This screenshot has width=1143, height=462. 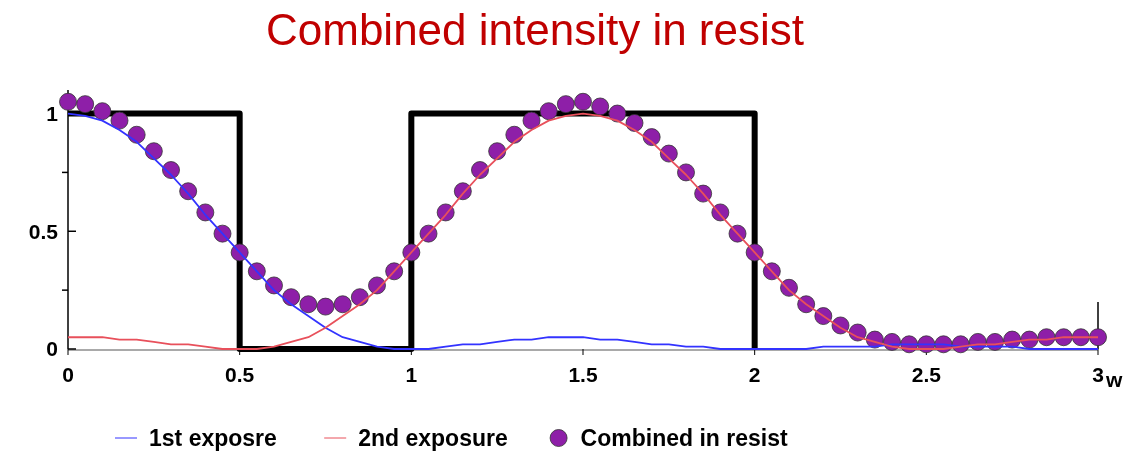 I want to click on x-tick-label: 1.5, so click(x=583, y=374).